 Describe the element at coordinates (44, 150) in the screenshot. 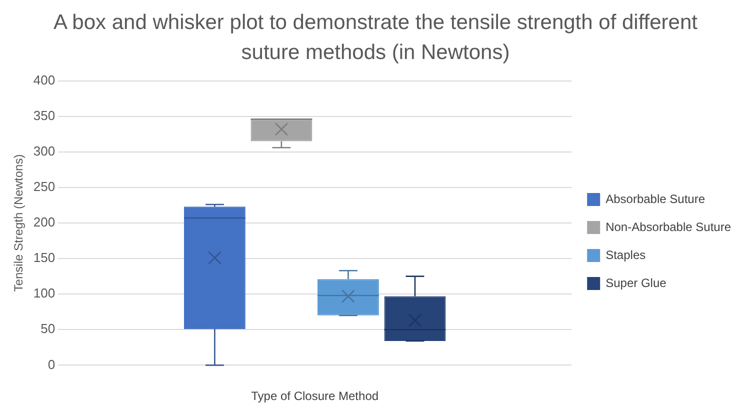

I see `y-tick-label: 300` at that location.